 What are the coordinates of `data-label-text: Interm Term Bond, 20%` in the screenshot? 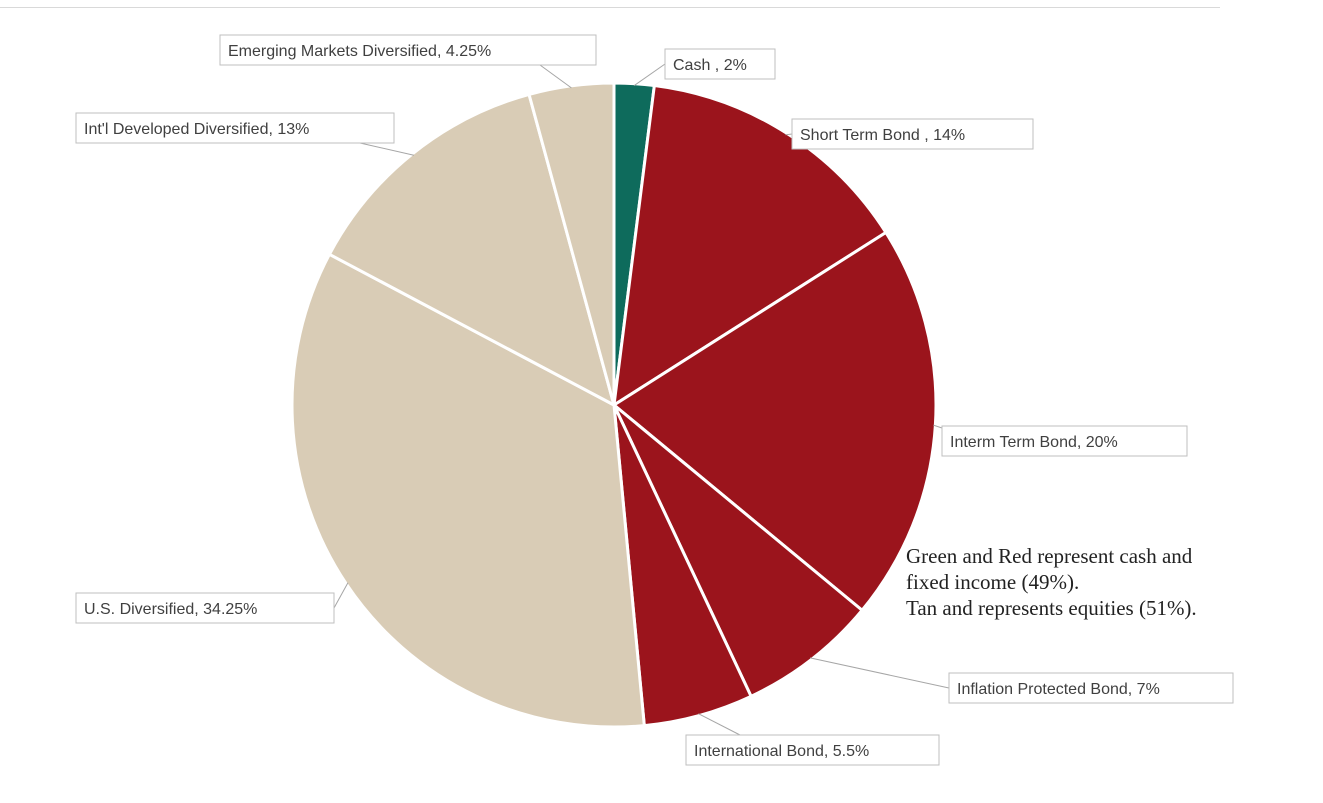 It's located at (1034, 442).